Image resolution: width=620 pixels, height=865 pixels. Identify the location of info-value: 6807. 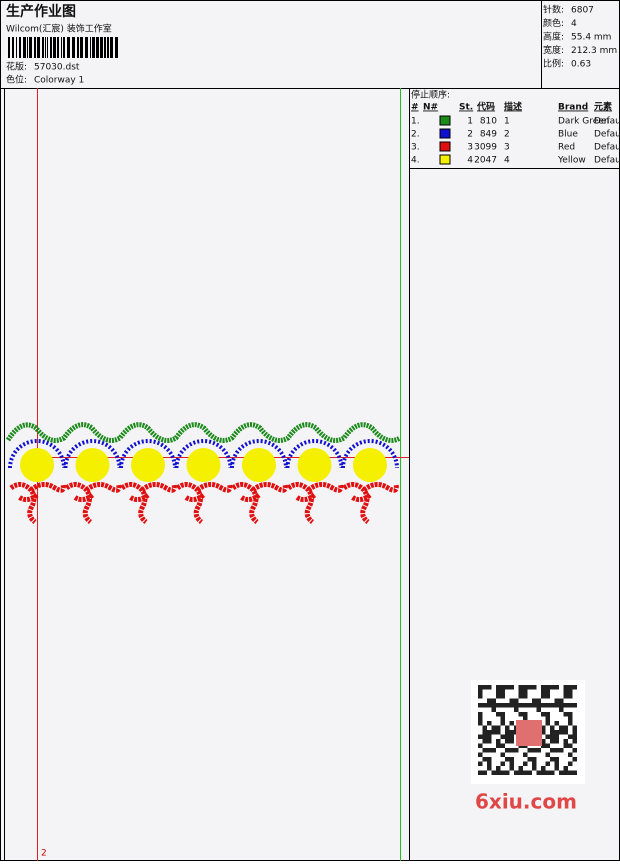
(582, 11).